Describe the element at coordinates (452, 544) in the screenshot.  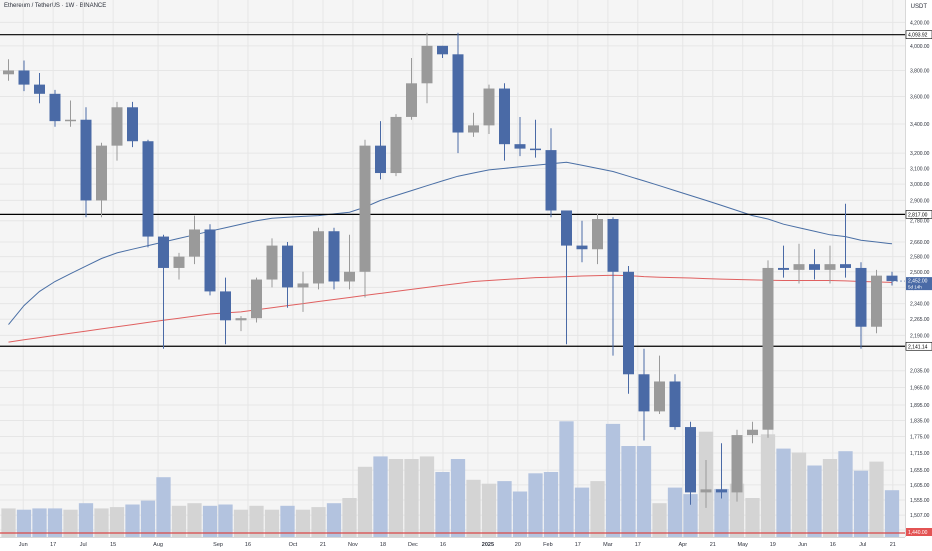
I see `time-scale` at that location.